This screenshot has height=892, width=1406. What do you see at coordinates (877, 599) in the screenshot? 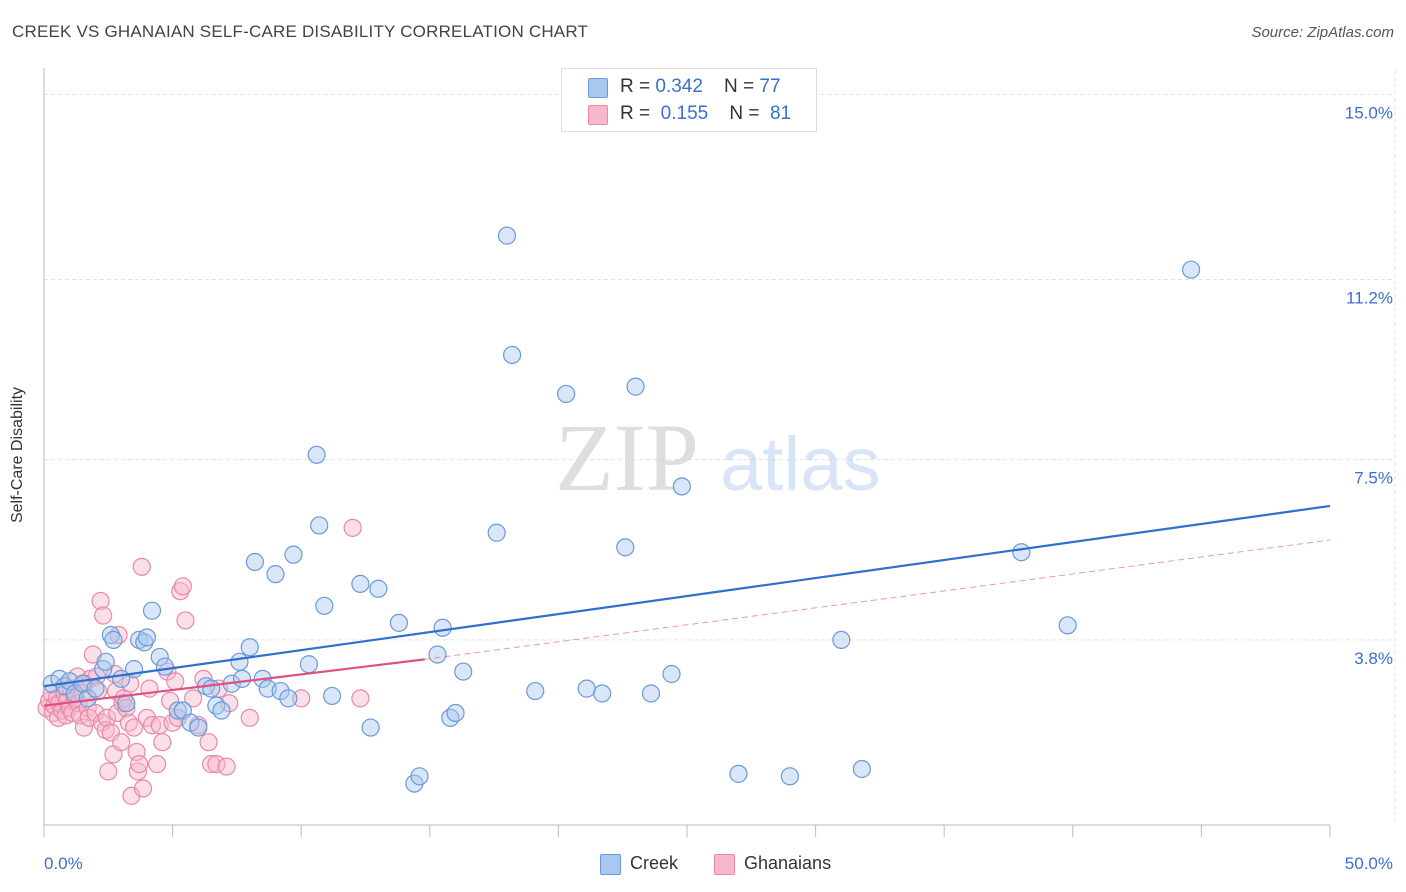
I see `ghanaians-trend-extension` at bounding box center [877, 599].